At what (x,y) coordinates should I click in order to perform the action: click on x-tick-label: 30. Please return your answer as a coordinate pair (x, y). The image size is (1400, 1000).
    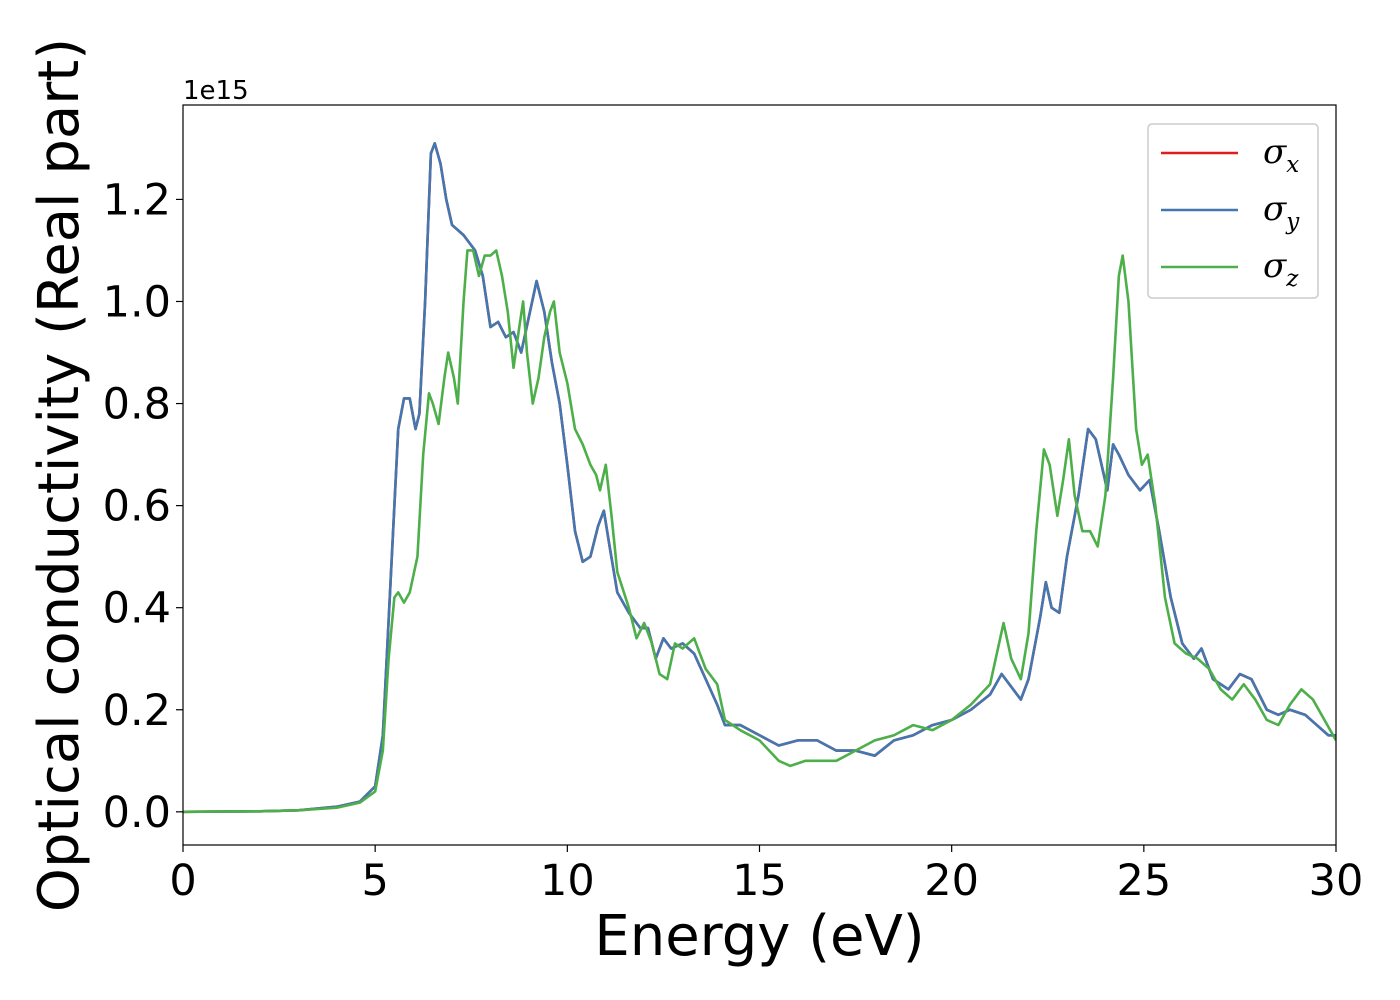
    Looking at the image, I should click on (1336, 881).